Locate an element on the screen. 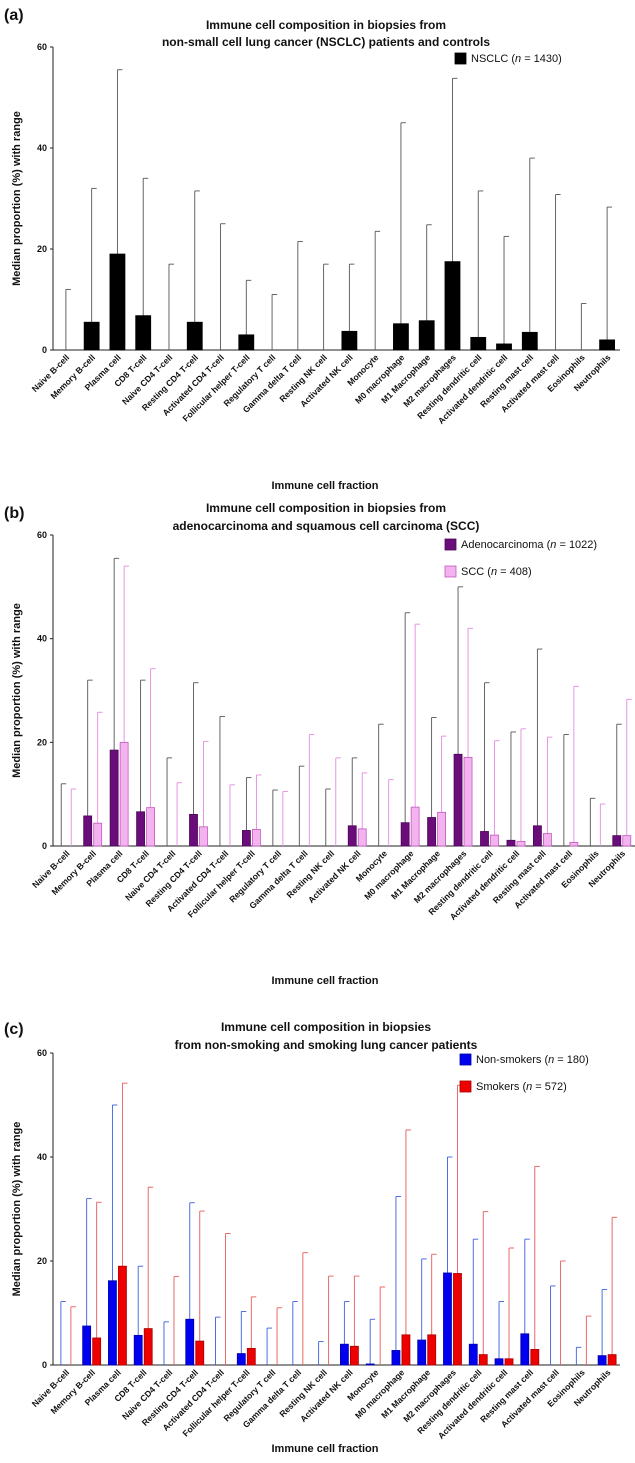  panel-c-ytick-label: 20 is located at coordinates (42, 1261).